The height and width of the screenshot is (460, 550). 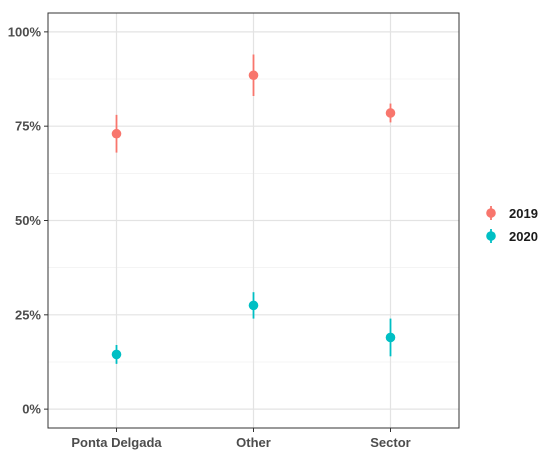 What do you see at coordinates (31, 409) in the screenshot?
I see `y-tick-label: 0%` at bounding box center [31, 409].